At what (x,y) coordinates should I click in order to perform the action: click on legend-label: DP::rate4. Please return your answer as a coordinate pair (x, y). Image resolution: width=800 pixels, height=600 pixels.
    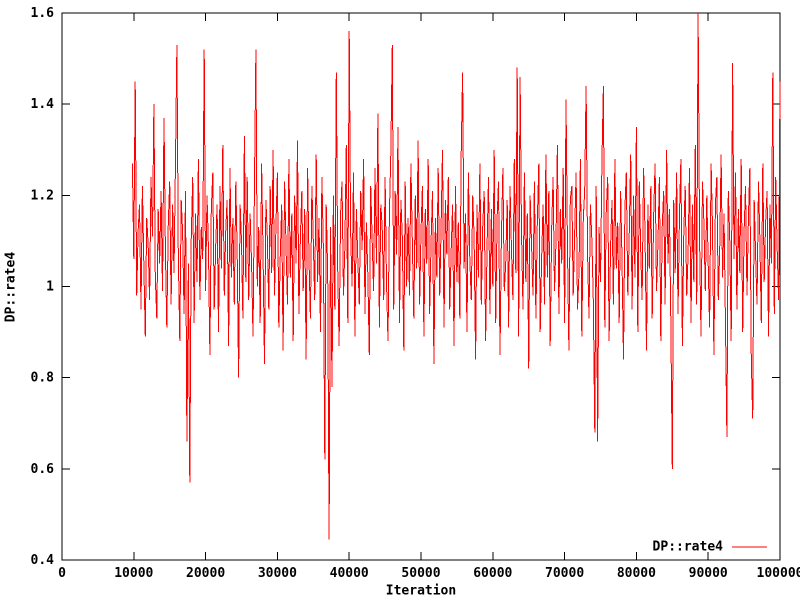
    Looking at the image, I should click on (687, 547).